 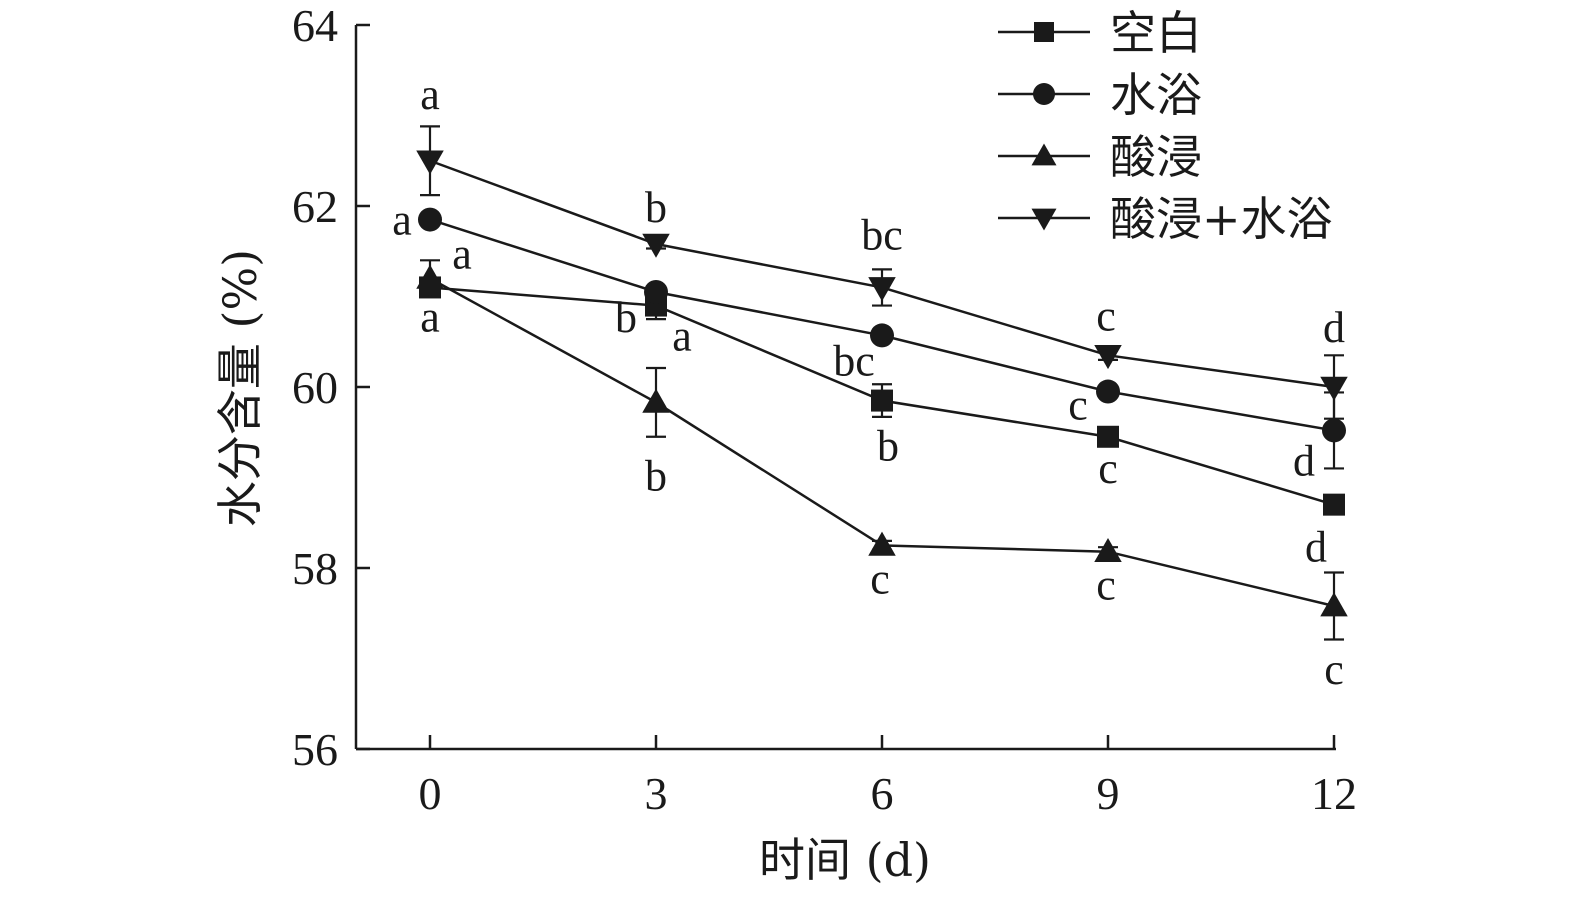 What do you see at coordinates (845, 860) in the screenshot?
I see `x-axis-title: 时间 (d)` at bounding box center [845, 860].